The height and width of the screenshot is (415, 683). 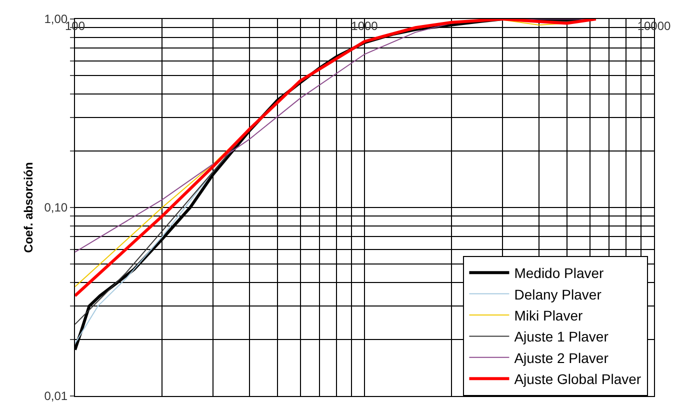 What do you see at coordinates (56, 19) in the screenshot?
I see `y-tick-label: 1,00` at bounding box center [56, 19].